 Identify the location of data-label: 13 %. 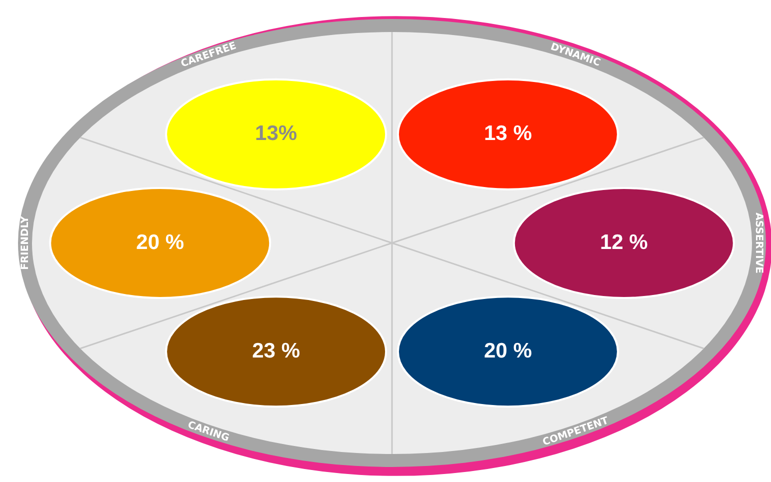
(508, 134).